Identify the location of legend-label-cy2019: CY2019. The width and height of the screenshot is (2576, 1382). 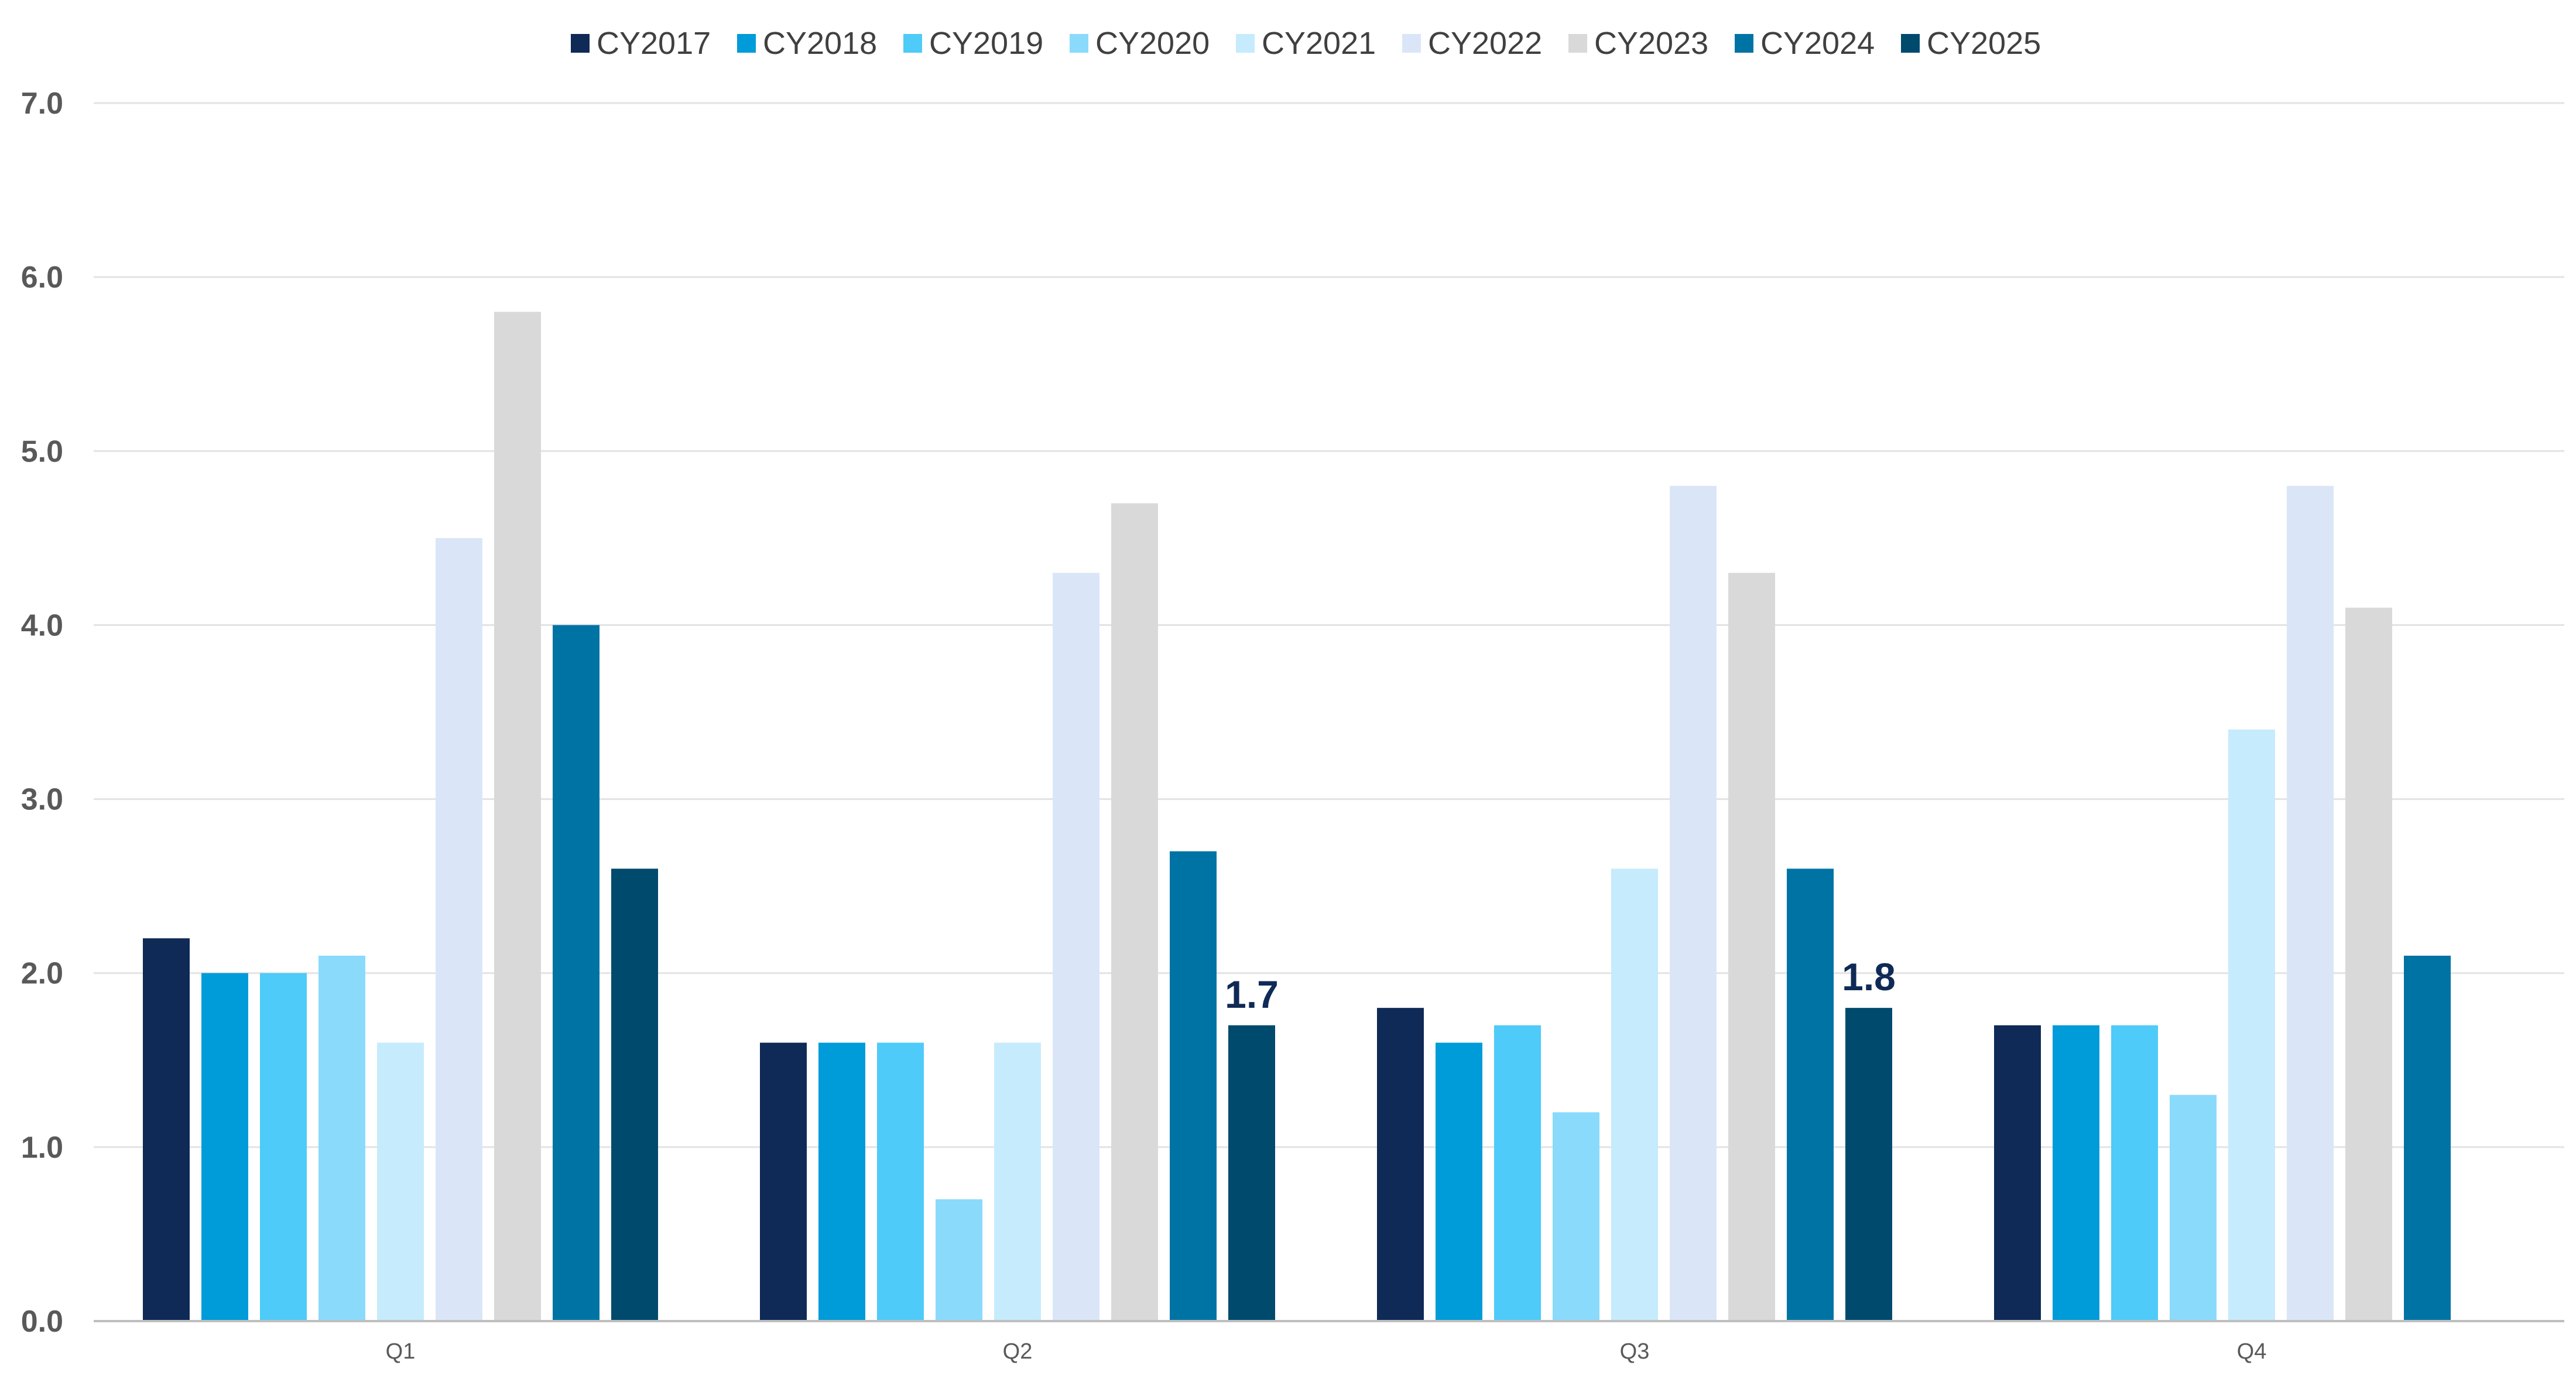
(986, 43).